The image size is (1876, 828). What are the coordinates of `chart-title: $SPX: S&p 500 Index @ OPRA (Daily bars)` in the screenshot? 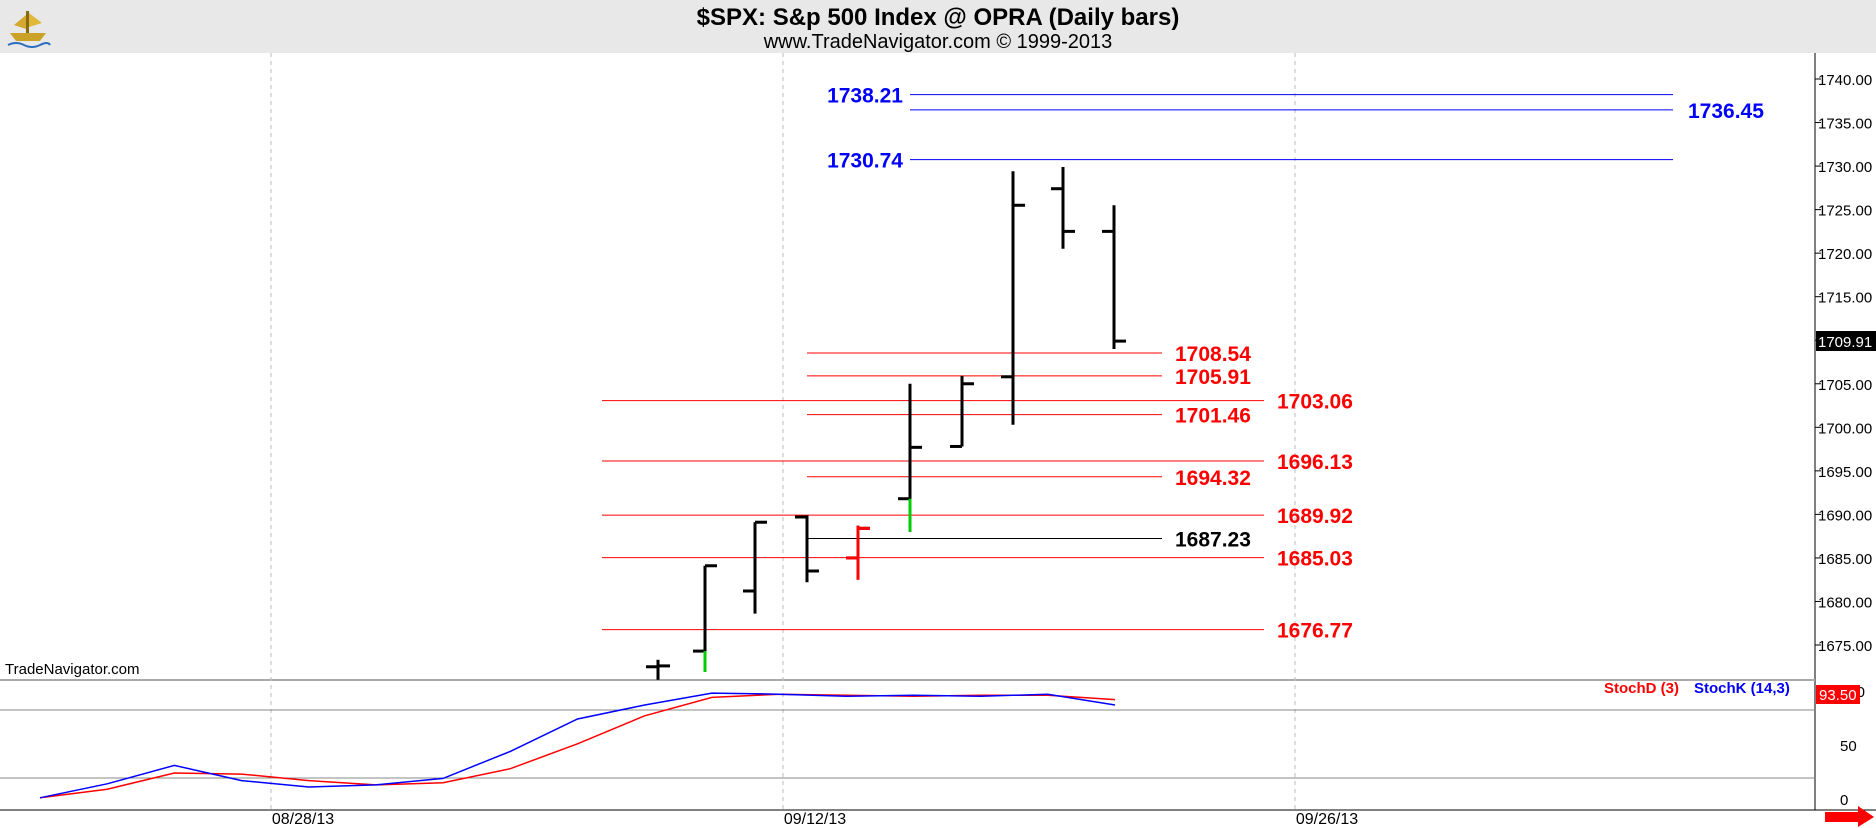 It's located at (938, 17).